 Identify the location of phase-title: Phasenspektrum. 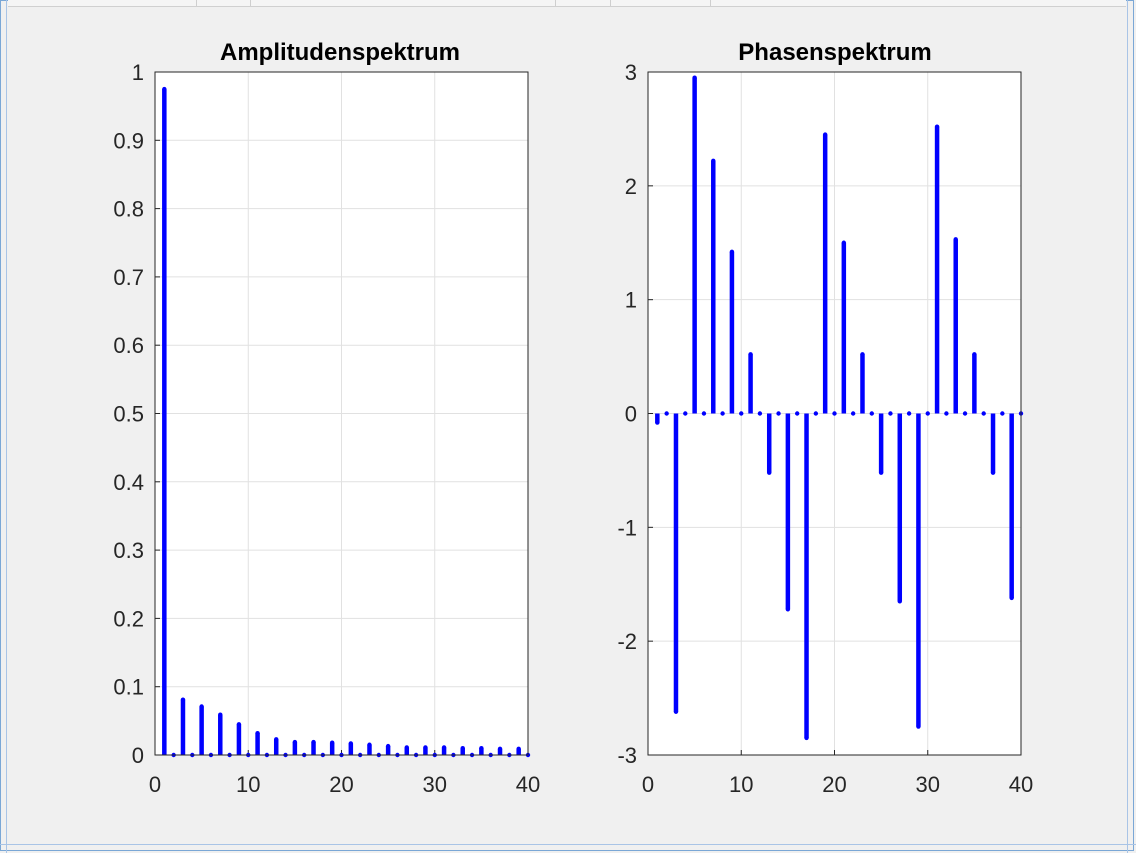
(834, 52).